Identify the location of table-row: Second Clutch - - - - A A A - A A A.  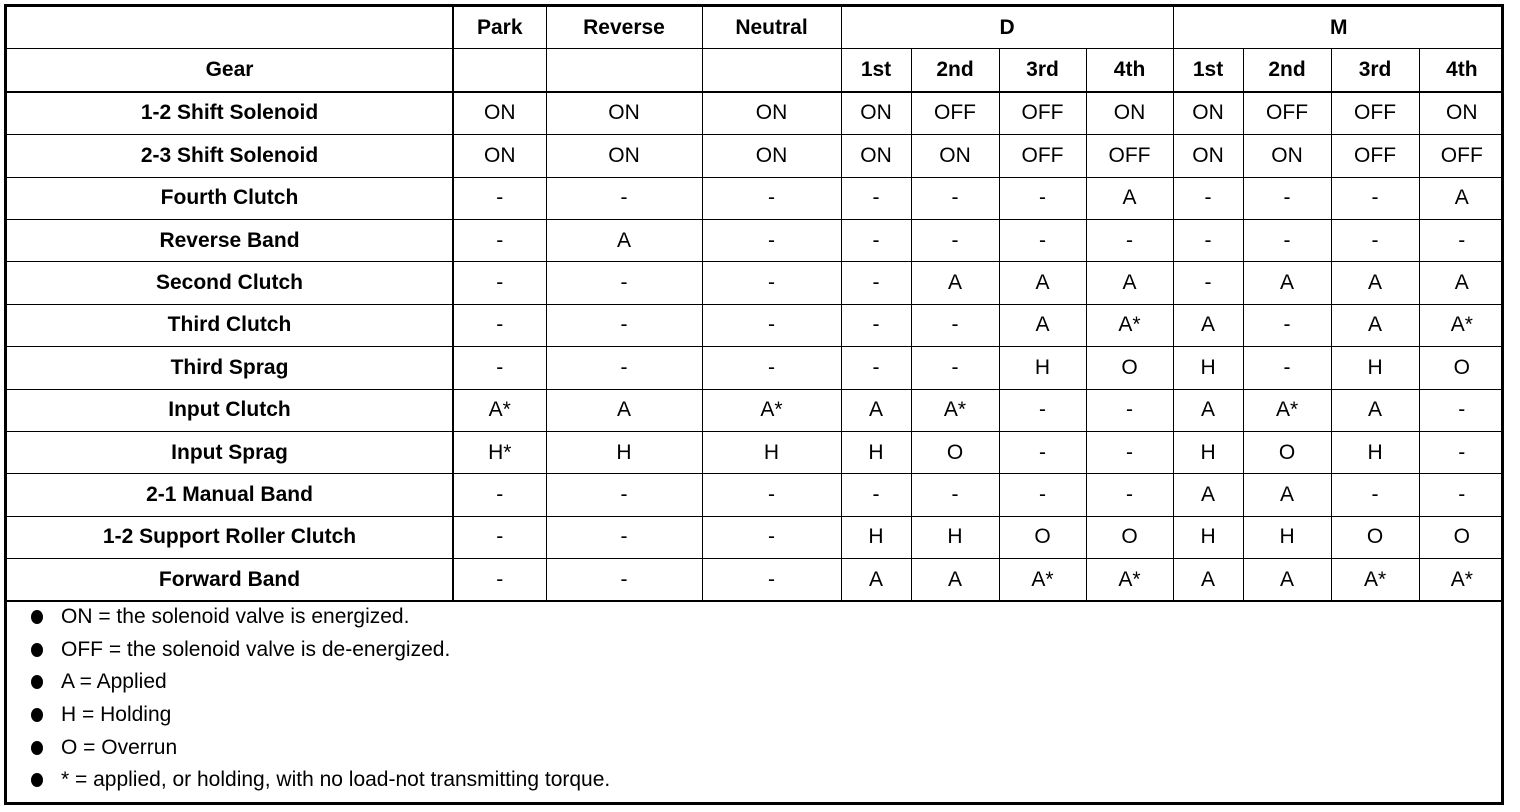
(756, 283).